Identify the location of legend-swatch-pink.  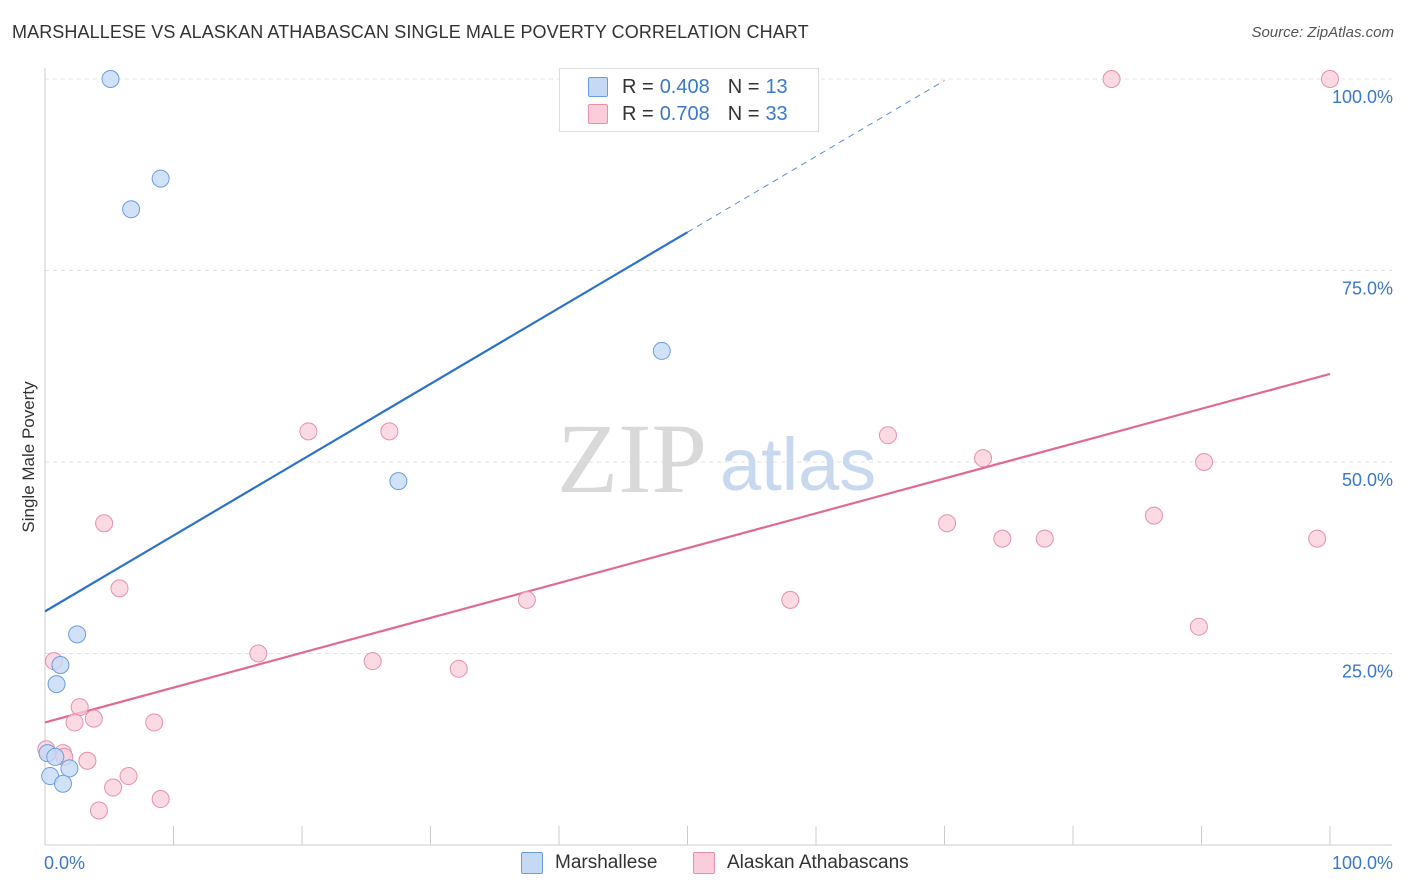
(598, 114).